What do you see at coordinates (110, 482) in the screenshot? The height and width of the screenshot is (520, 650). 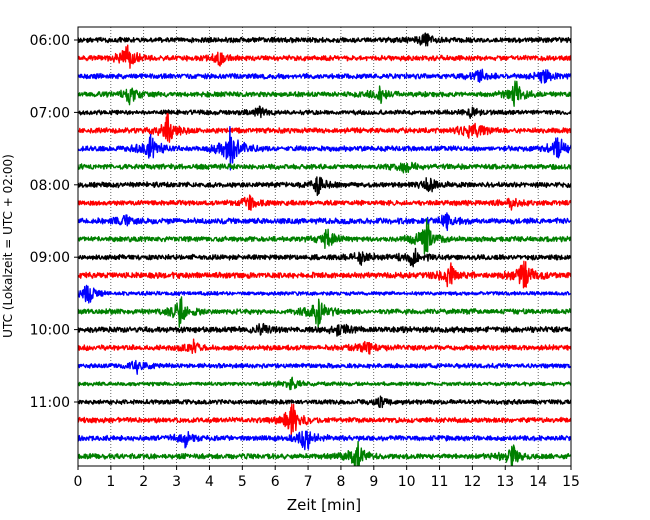 I see `x-tick-label: 1` at bounding box center [110, 482].